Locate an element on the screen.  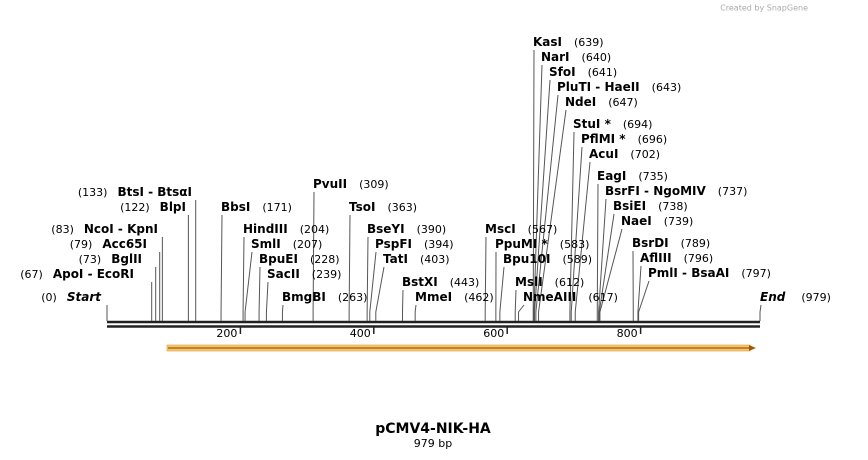
site-label: PvuII (309) is located at coordinates (351, 184).